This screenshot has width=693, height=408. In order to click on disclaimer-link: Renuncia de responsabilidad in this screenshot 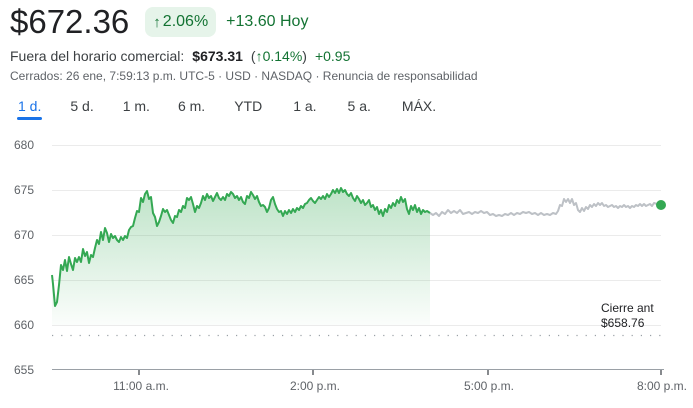, I will do `click(400, 76)`.